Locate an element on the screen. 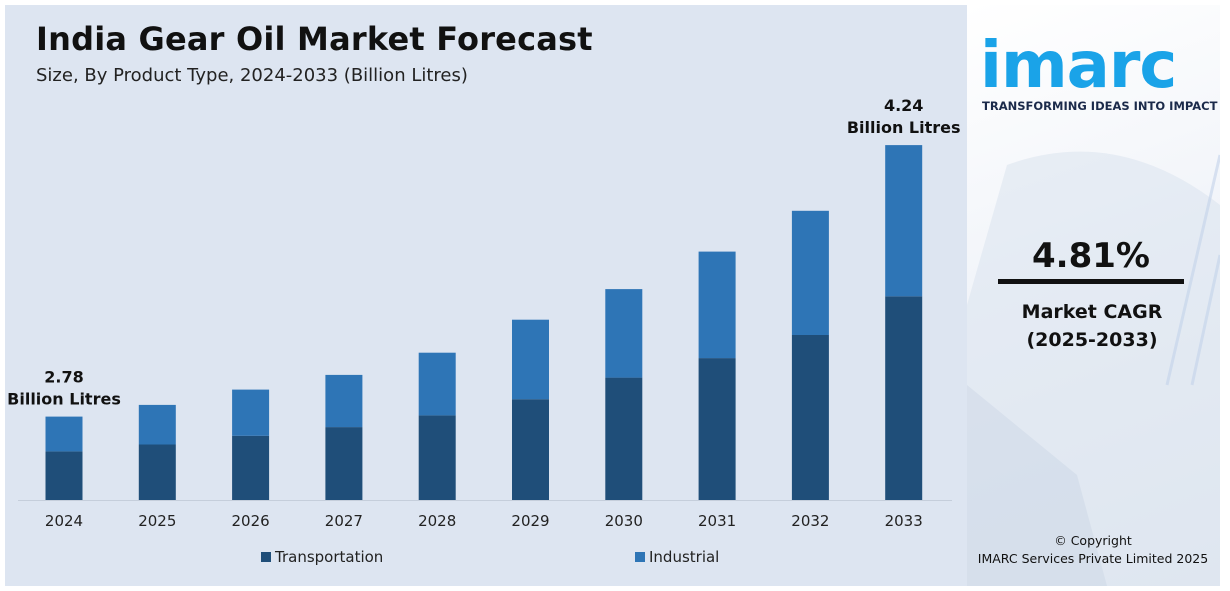 This screenshot has height=591, width=1230. bar-industrial-2031 is located at coordinates (717, 305).